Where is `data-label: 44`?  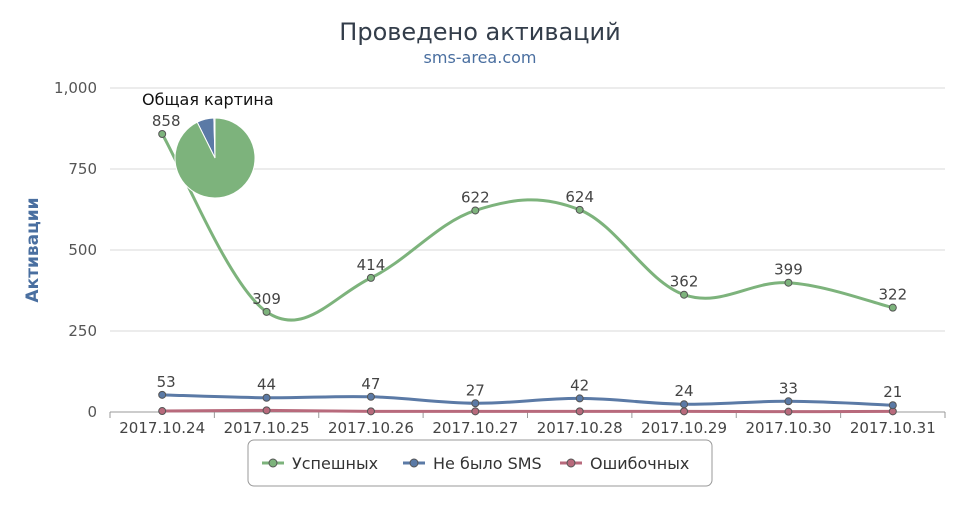 data-label: 44 is located at coordinates (266, 385).